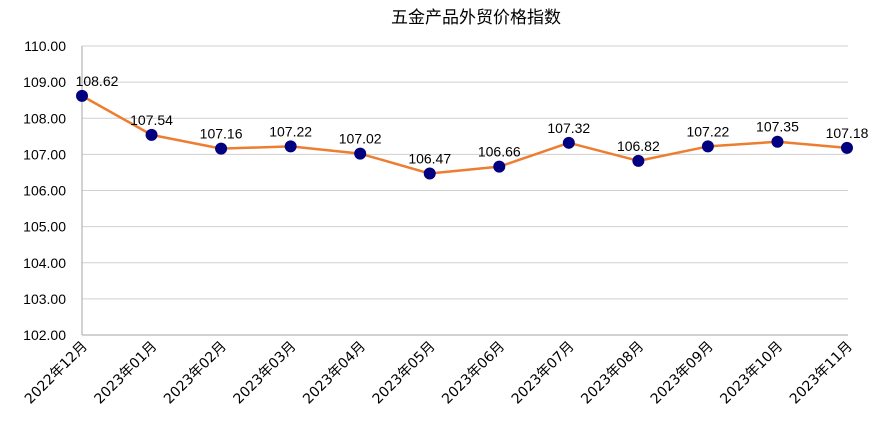  I want to click on x-tick-label: 2023年04月, so click(334, 373).